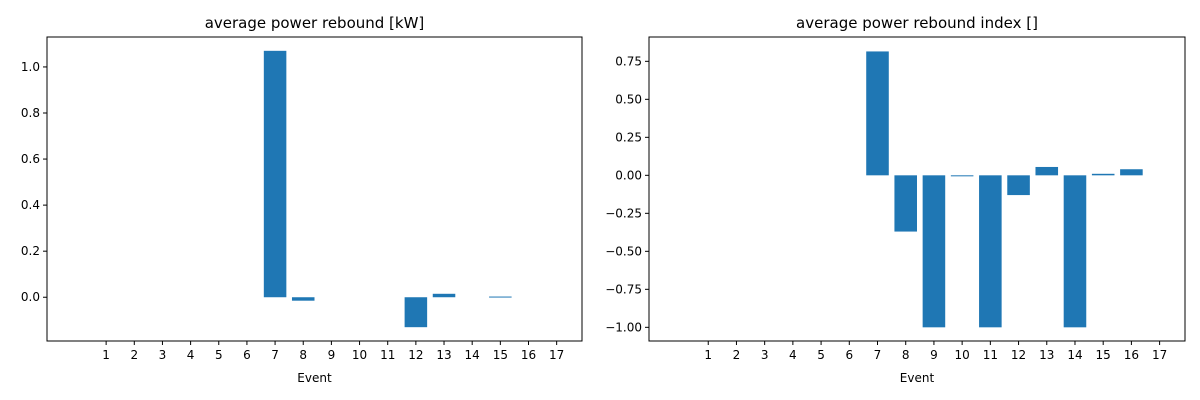  I want to click on y-tick-label: 0.8, so click(30, 113).